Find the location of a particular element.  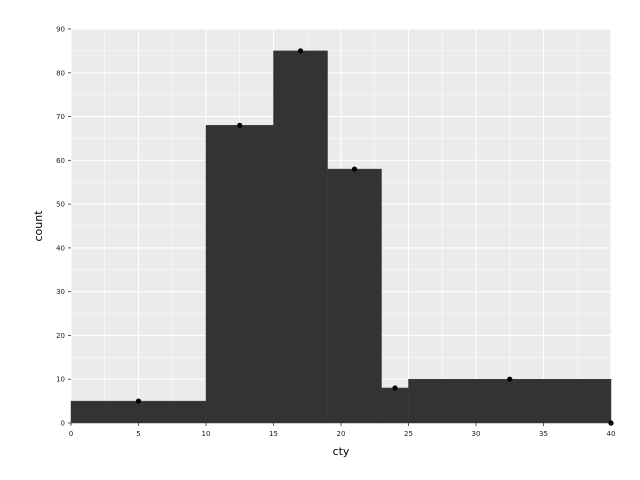

x-tick-label: 40 is located at coordinates (611, 434).